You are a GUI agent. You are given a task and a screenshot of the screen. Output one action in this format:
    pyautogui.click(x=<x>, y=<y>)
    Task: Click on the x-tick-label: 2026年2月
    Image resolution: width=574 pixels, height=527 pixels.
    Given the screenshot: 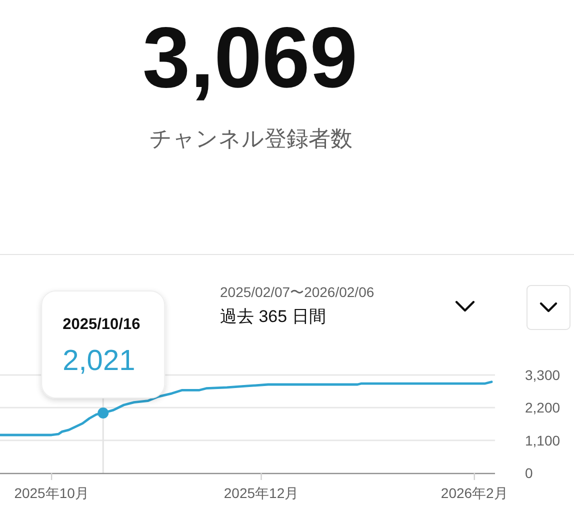 What is the action you would take?
    pyautogui.click(x=474, y=493)
    